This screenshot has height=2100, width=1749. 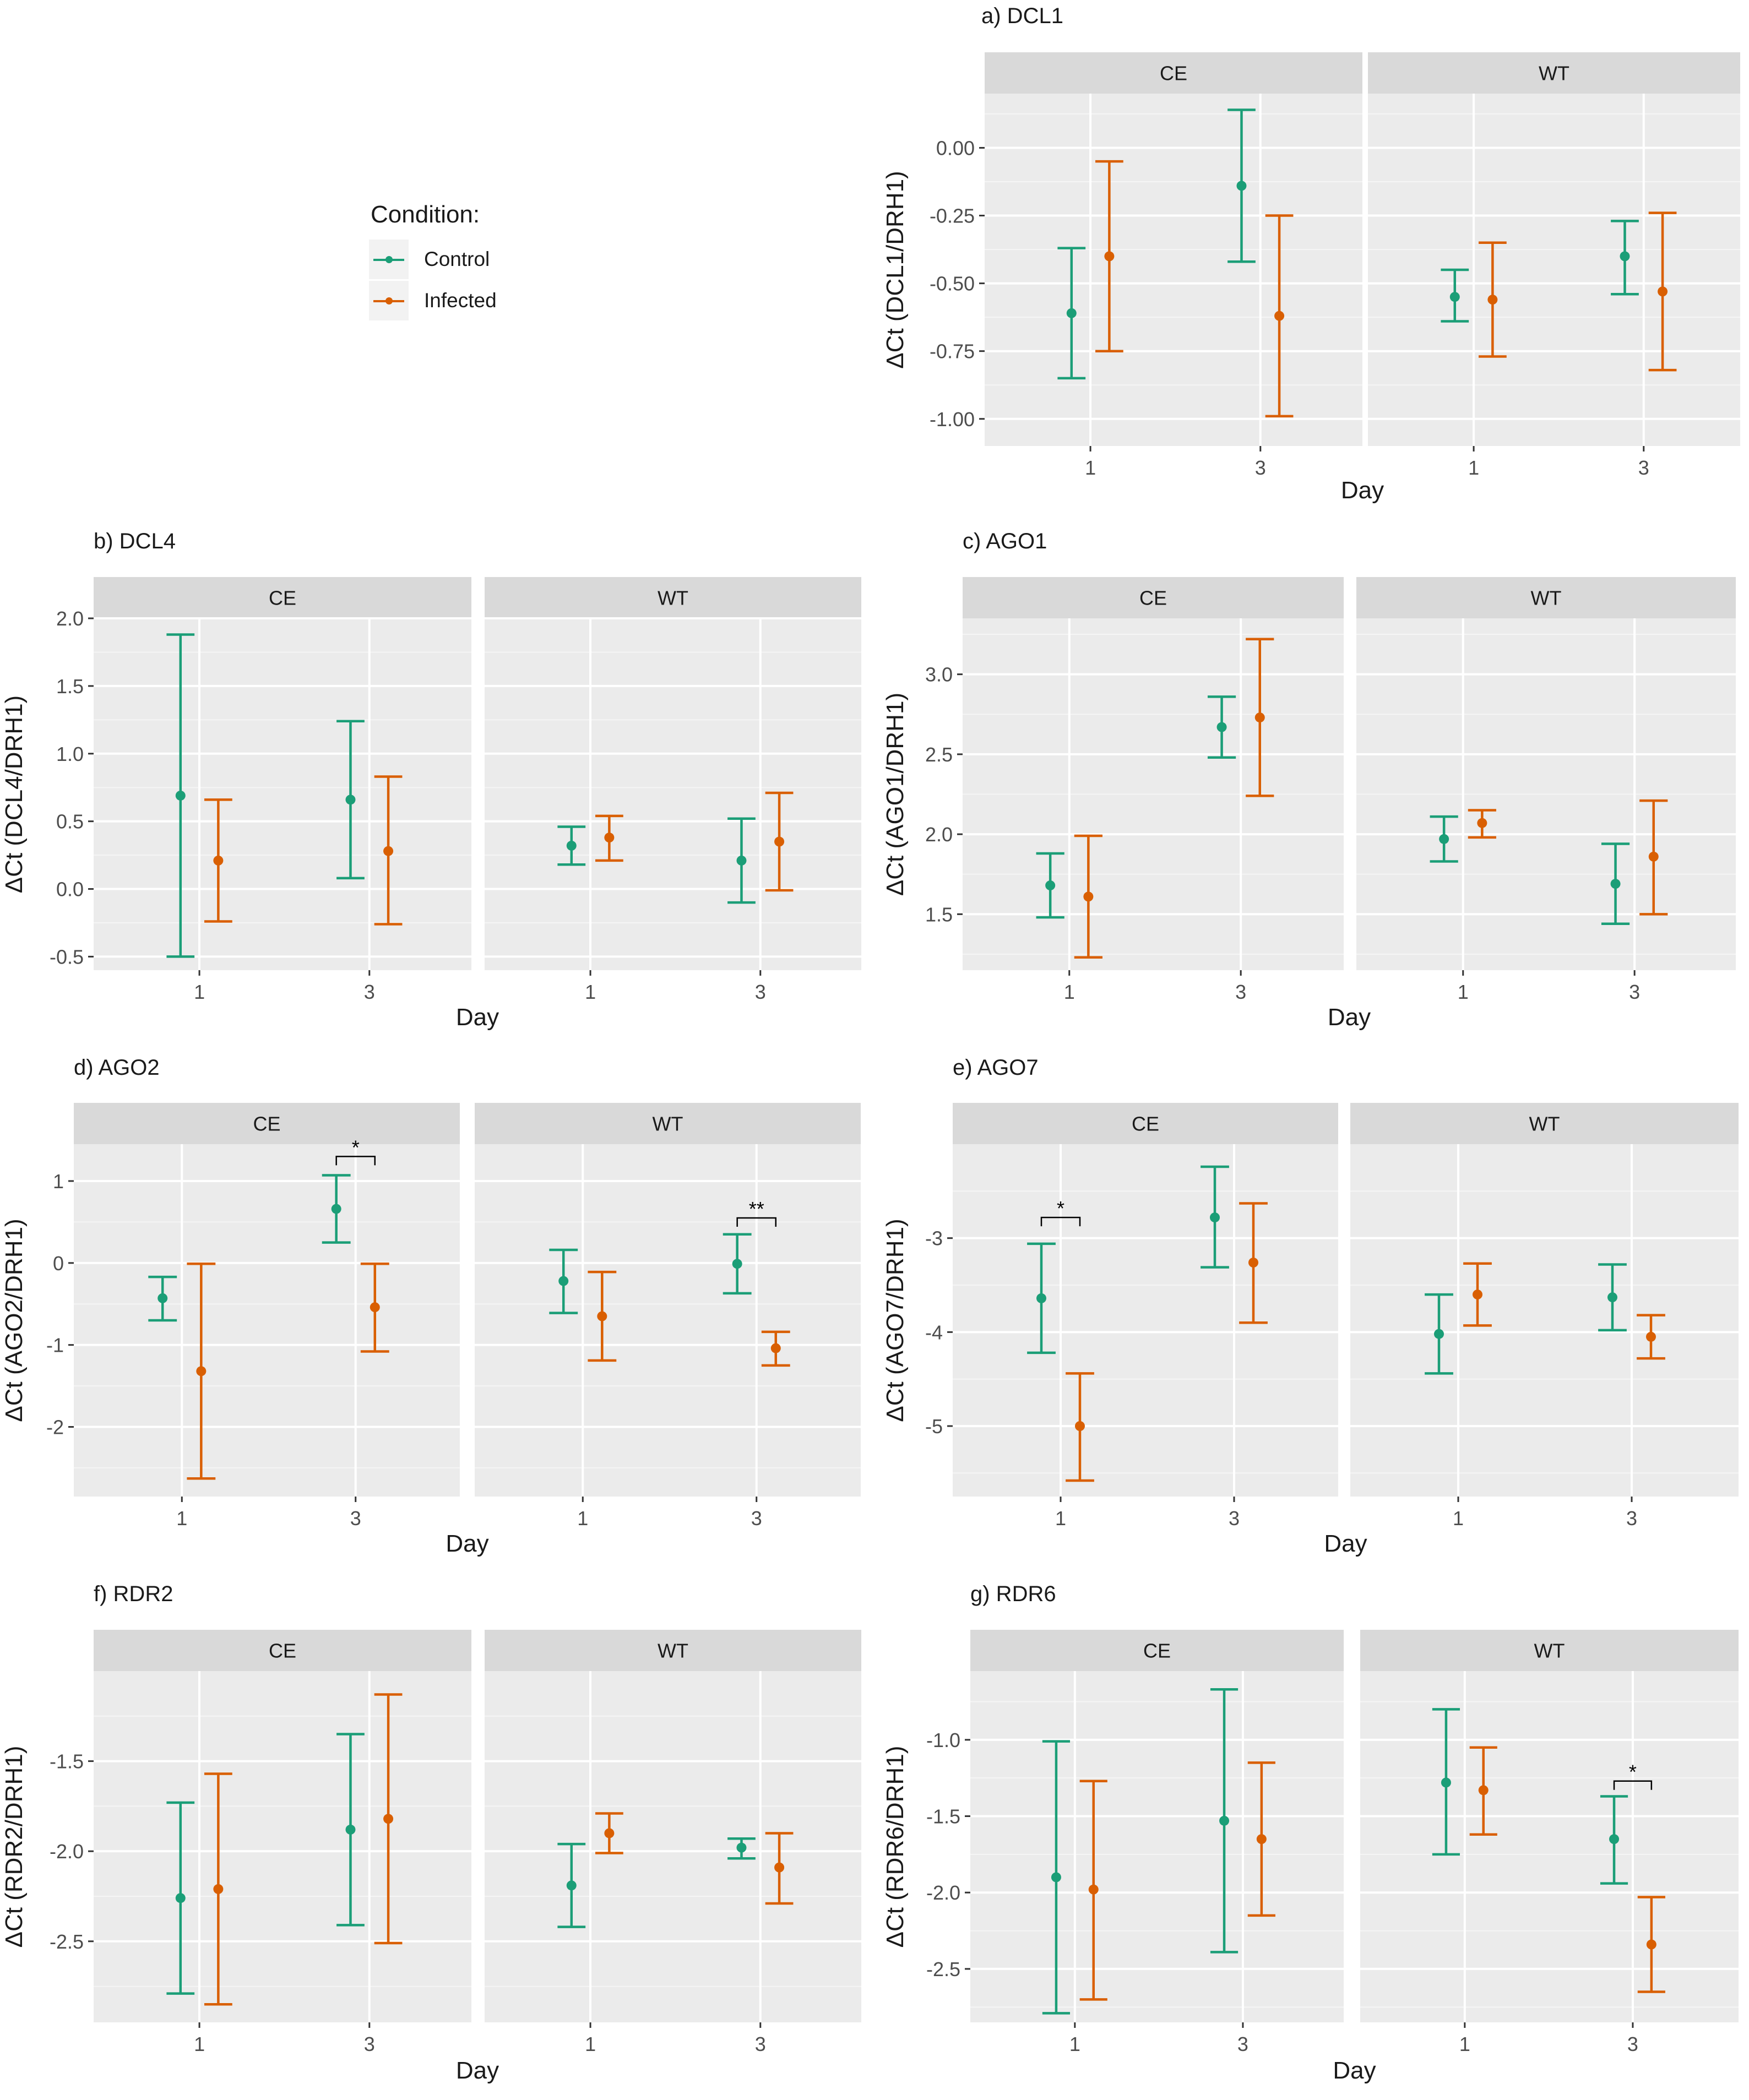 I want to click on chart-title: a) DCL1, so click(x=1022, y=16).